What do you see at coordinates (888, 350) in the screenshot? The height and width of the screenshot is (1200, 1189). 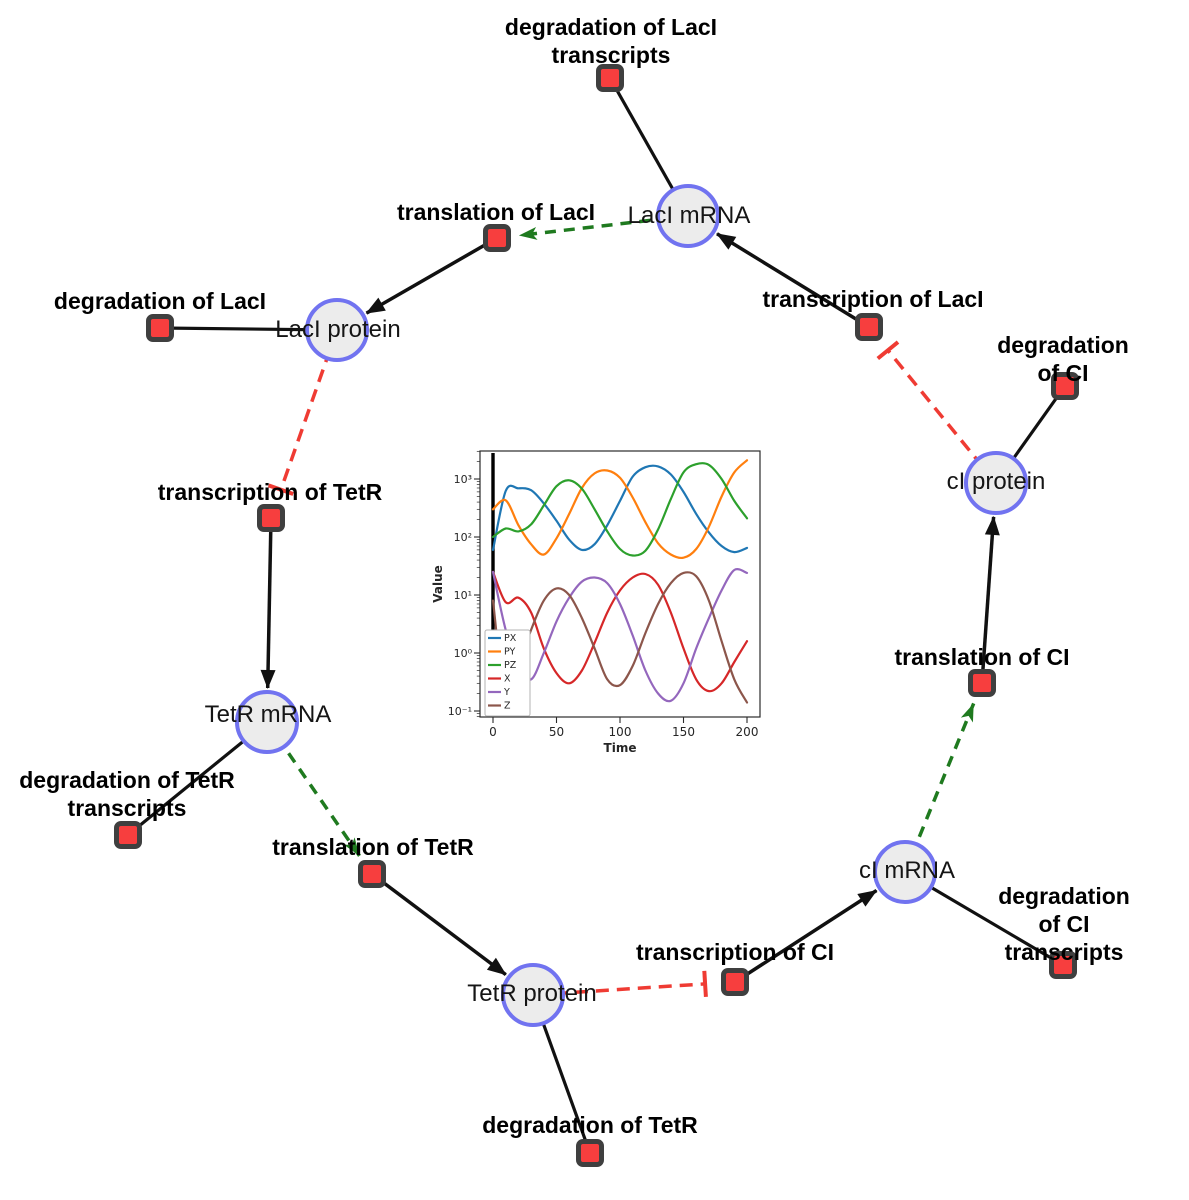 I see `tbar-ciprotein-inhibits` at bounding box center [888, 350].